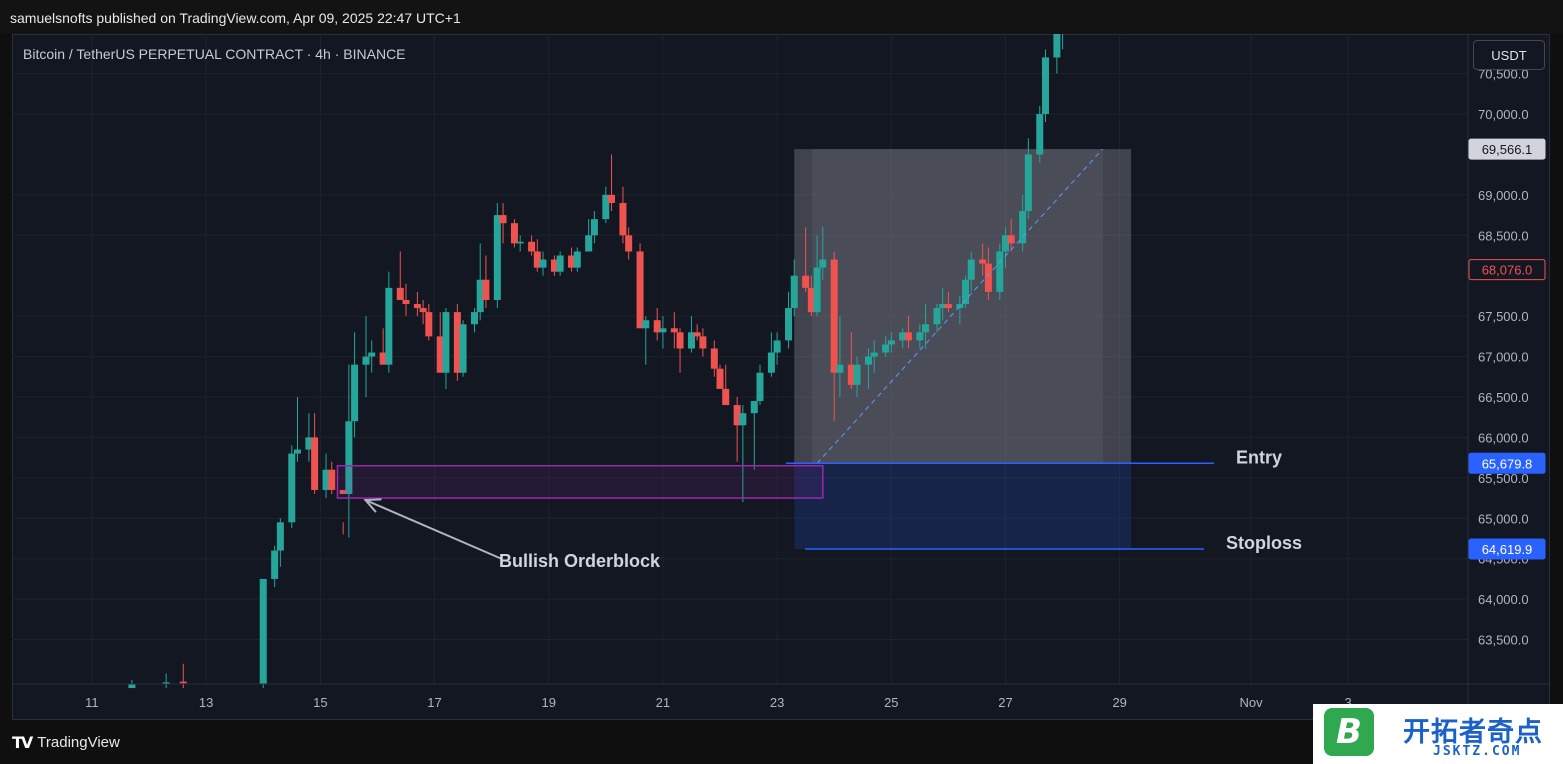 This screenshot has width=1563, height=764. I want to click on trade-path-line, so click(959, 306).